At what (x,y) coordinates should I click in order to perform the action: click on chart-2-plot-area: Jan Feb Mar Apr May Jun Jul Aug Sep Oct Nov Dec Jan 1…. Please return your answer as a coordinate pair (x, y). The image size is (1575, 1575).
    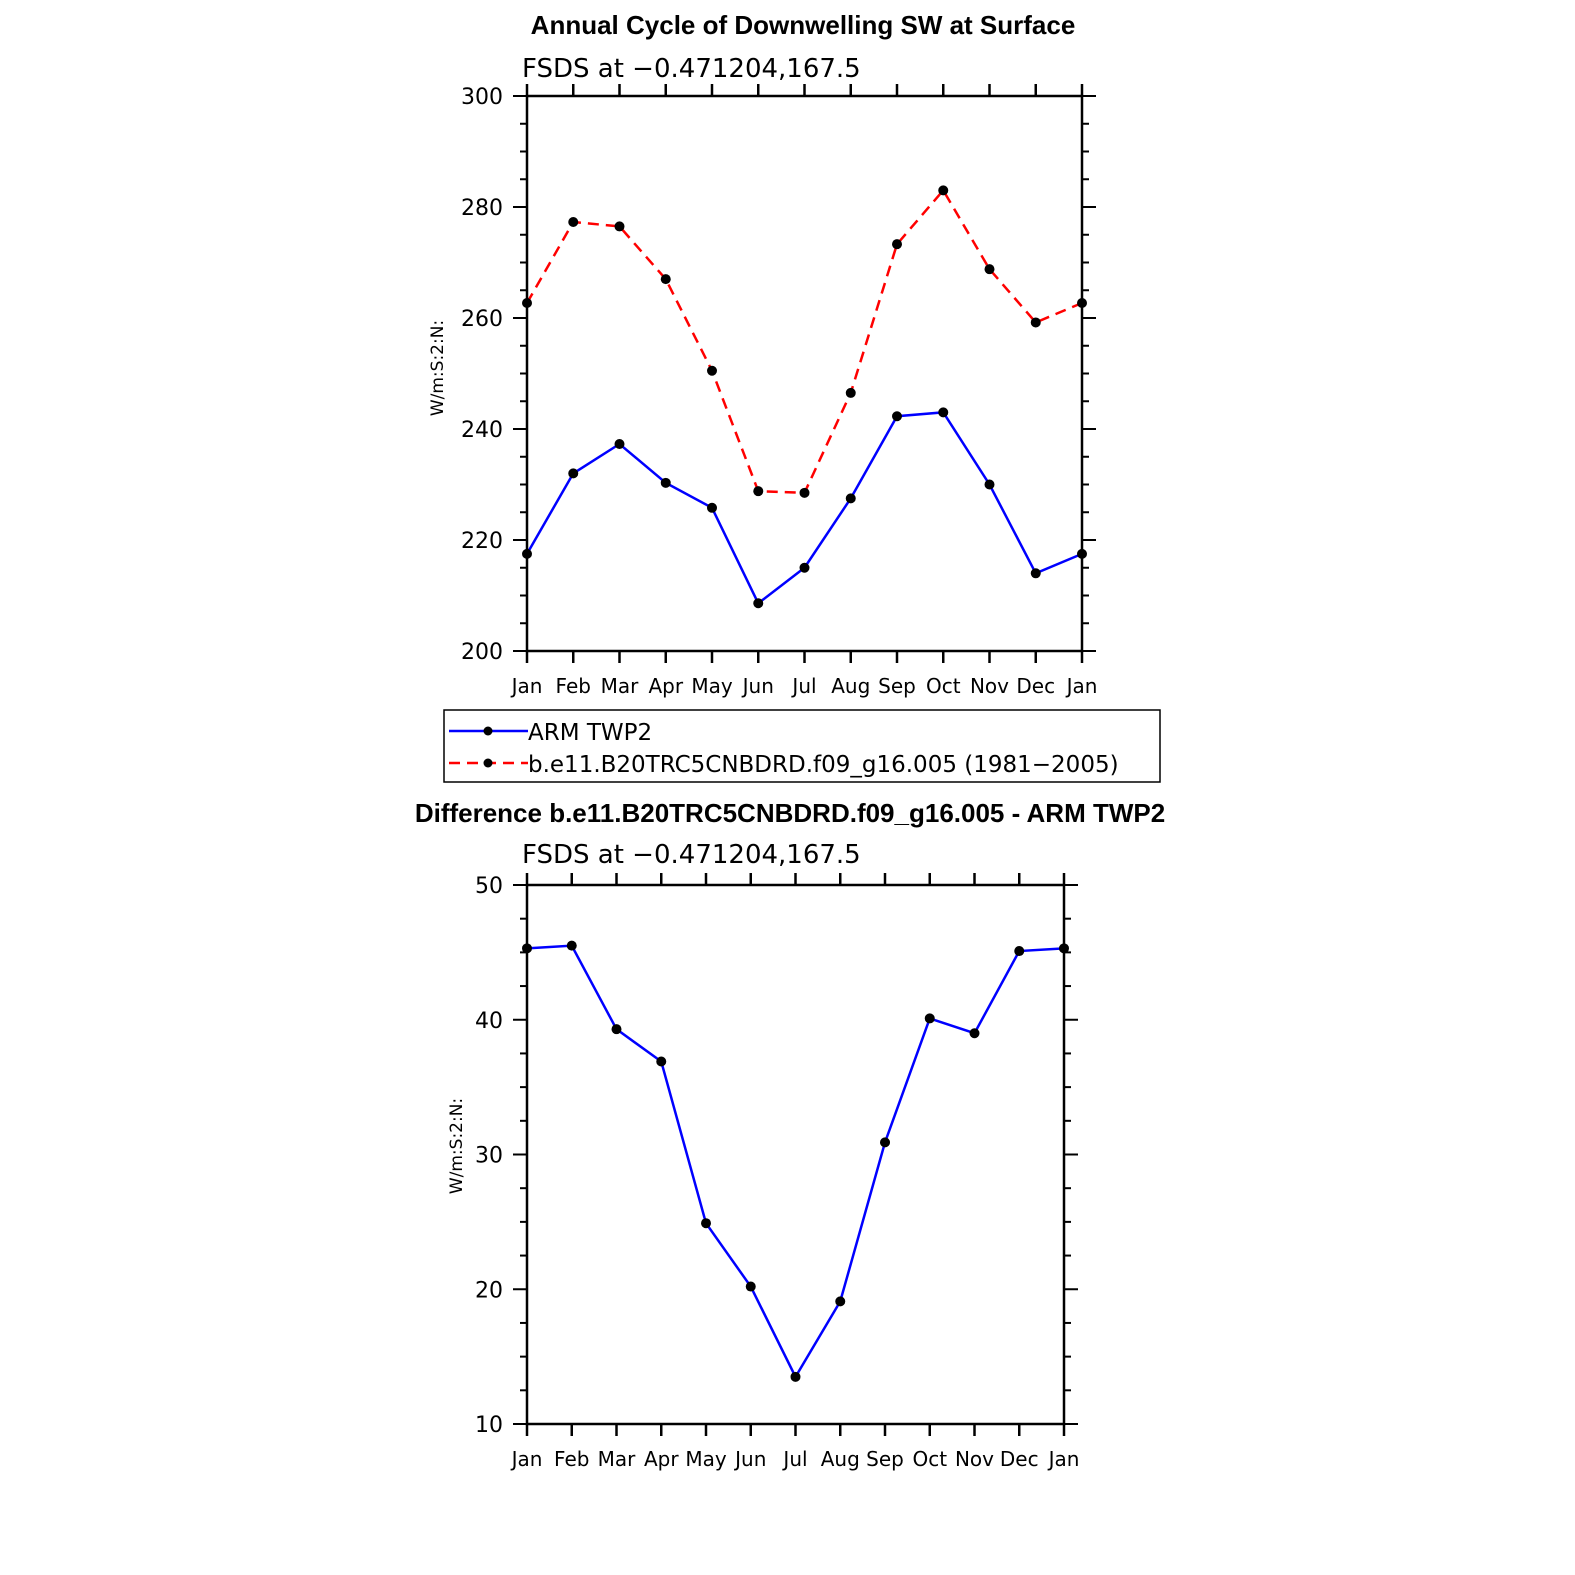
    Looking at the image, I should click on (777, 1172).